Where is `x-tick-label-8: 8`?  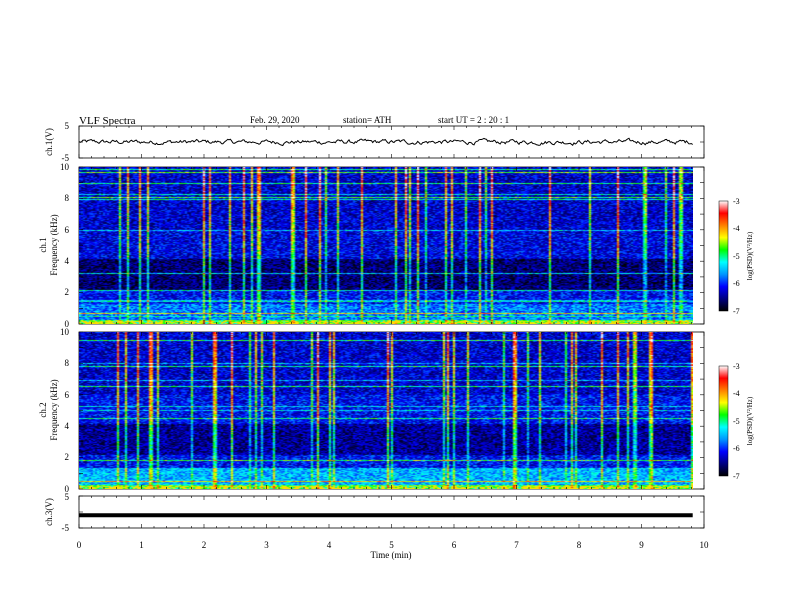 x-tick-label-8: 8 is located at coordinates (579, 545).